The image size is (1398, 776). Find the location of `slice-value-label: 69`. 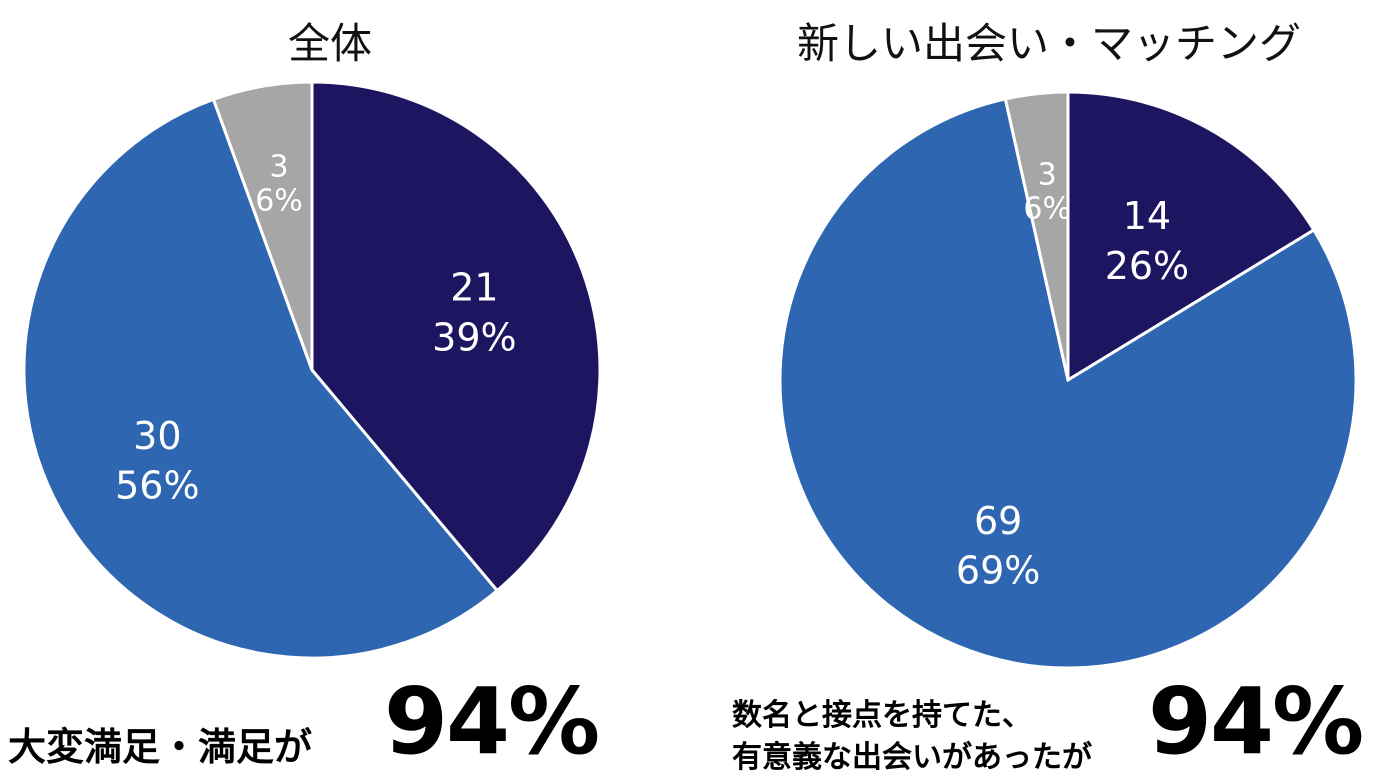

slice-value-label: 69 is located at coordinates (998, 521).